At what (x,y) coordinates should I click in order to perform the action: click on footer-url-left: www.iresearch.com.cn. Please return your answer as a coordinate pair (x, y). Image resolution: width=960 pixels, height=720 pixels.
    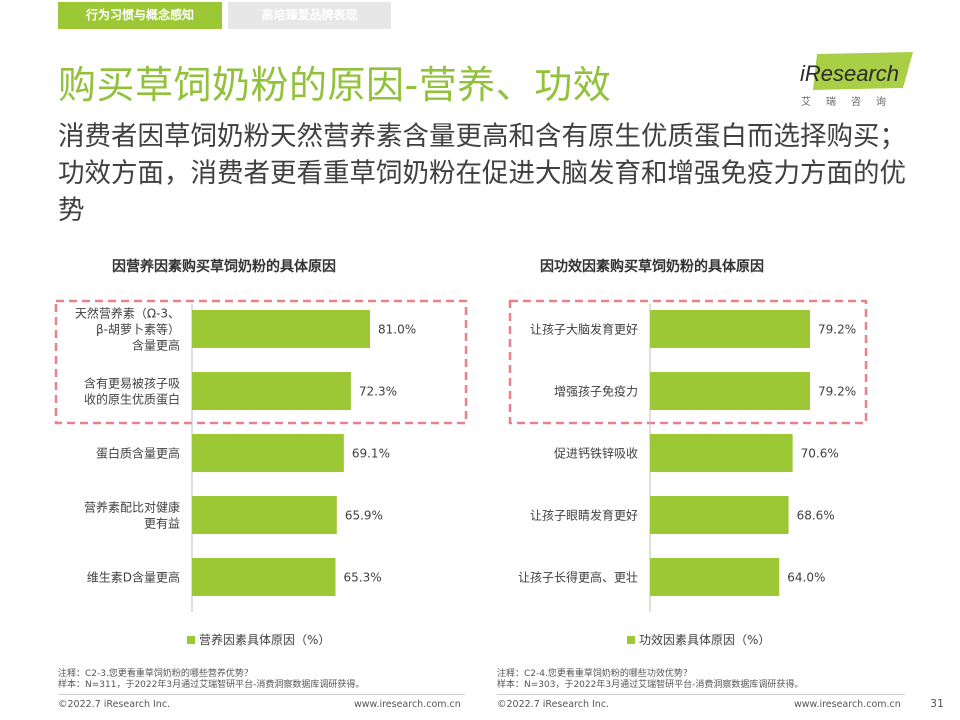
    Looking at the image, I should click on (407, 704).